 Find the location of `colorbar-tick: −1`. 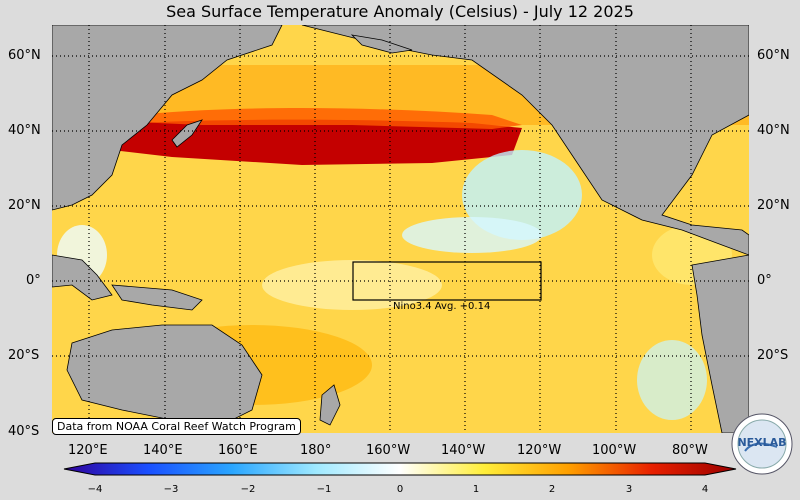

colorbar-tick: −1 is located at coordinates (324, 489).